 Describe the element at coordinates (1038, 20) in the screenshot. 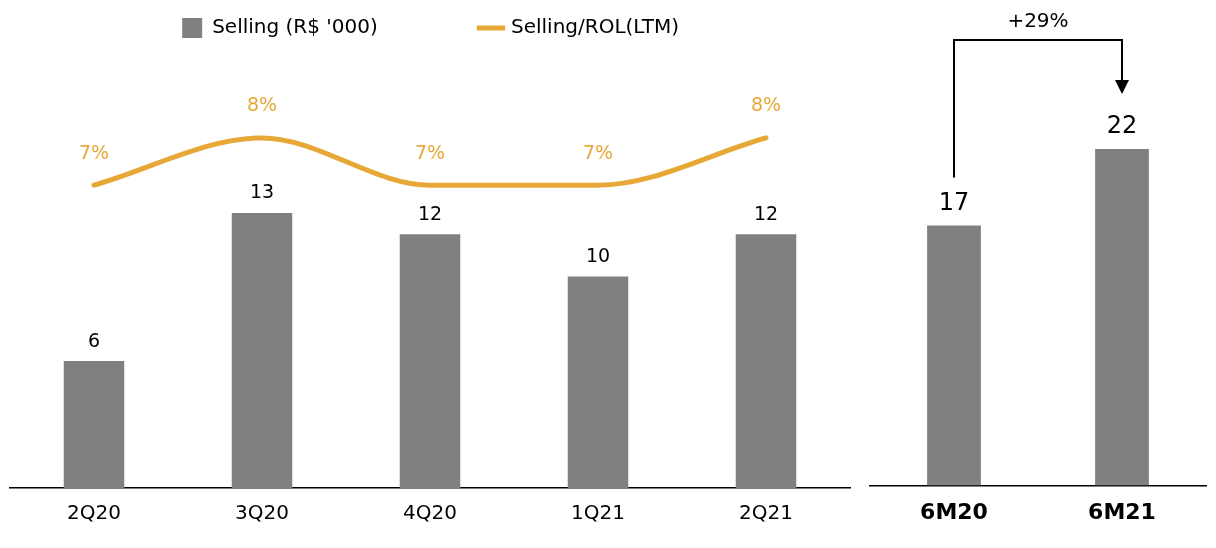

I see `text: +29%` at that location.